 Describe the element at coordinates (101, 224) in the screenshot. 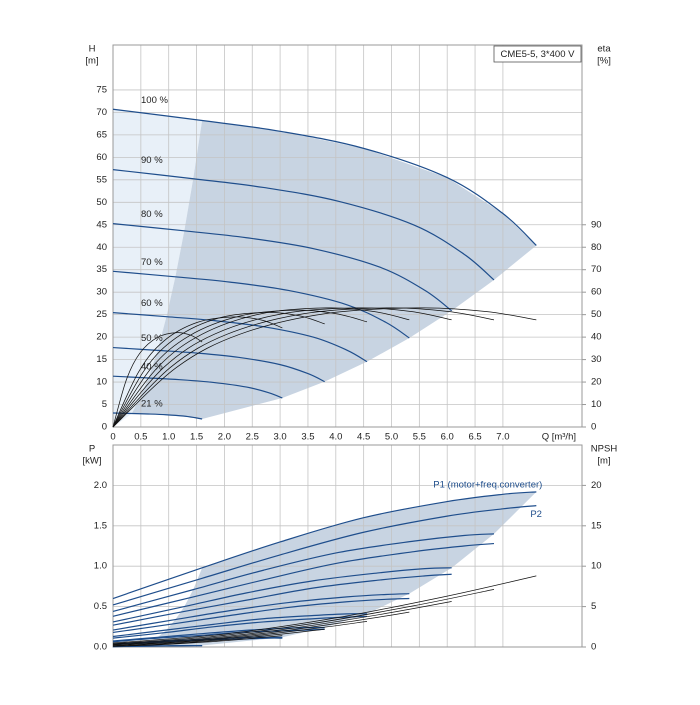

I see `y-tick-label: 45` at that location.